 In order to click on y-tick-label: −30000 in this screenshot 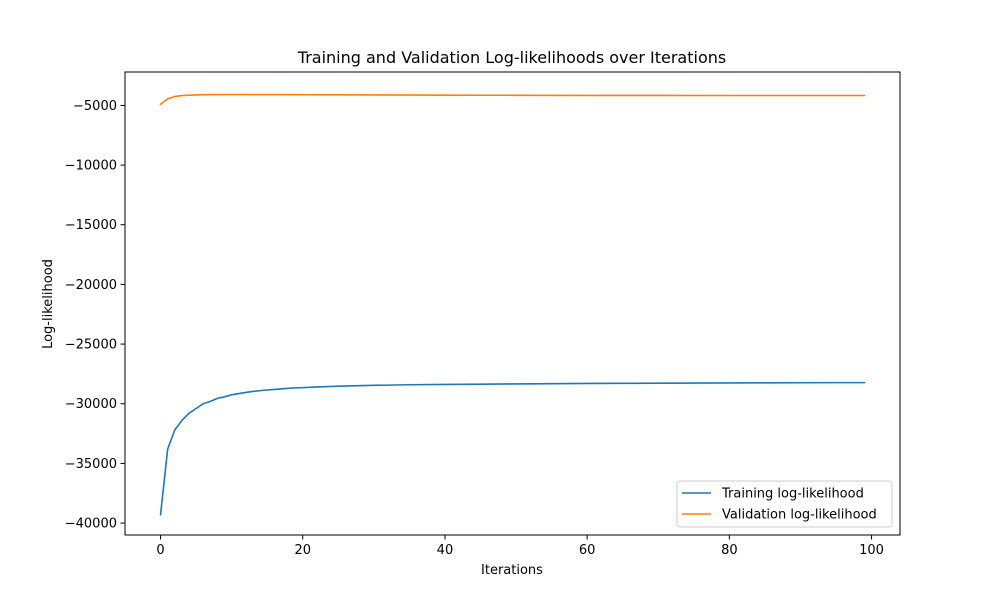, I will do `click(91, 404)`.